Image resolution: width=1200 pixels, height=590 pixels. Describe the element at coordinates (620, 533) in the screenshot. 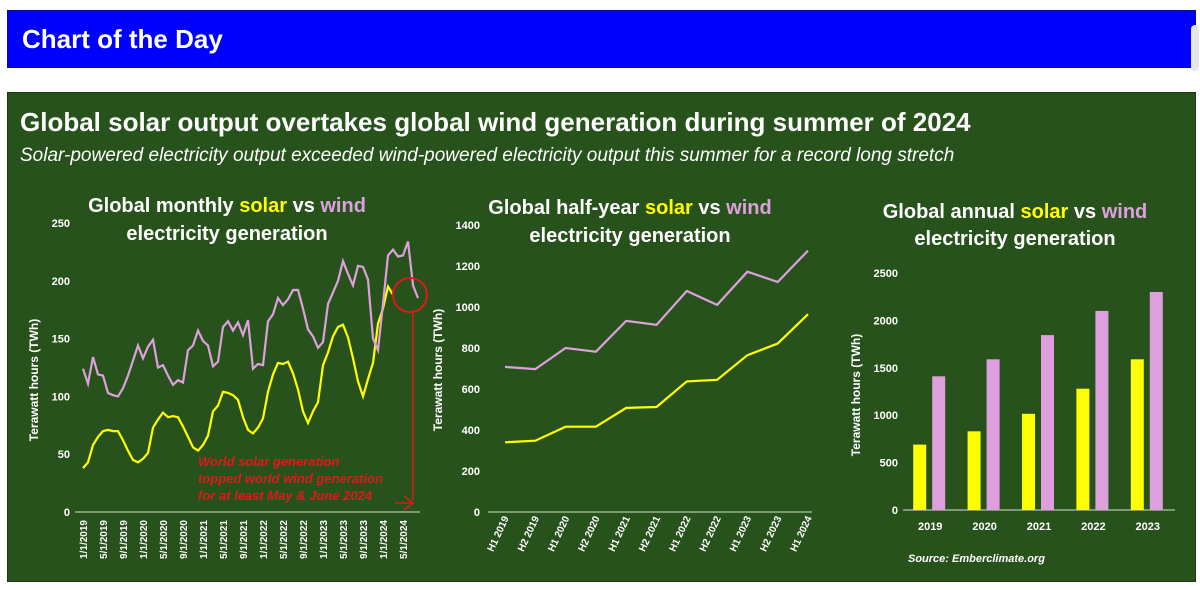

I see `halfyear-xtick-4: H1 2021` at that location.